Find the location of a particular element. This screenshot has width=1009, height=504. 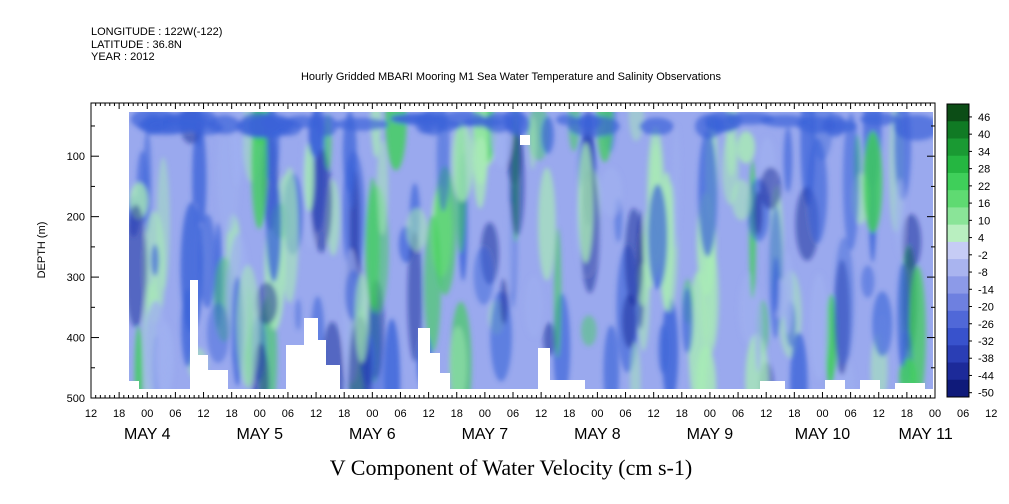

colorbar-label: 16 is located at coordinates (984, 204).